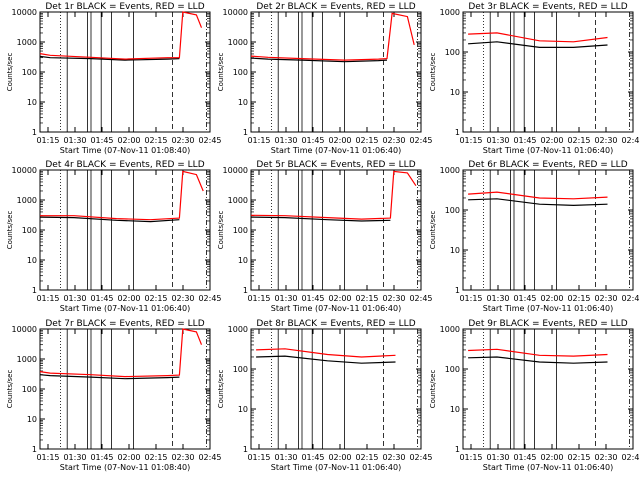 This screenshot has height=480, width=640. What do you see at coordinates (547, 7) in the screenshot?
I see `chart-title: Det 3r BLACK = Events, RED = LLD` at bounding box center [547, 7].